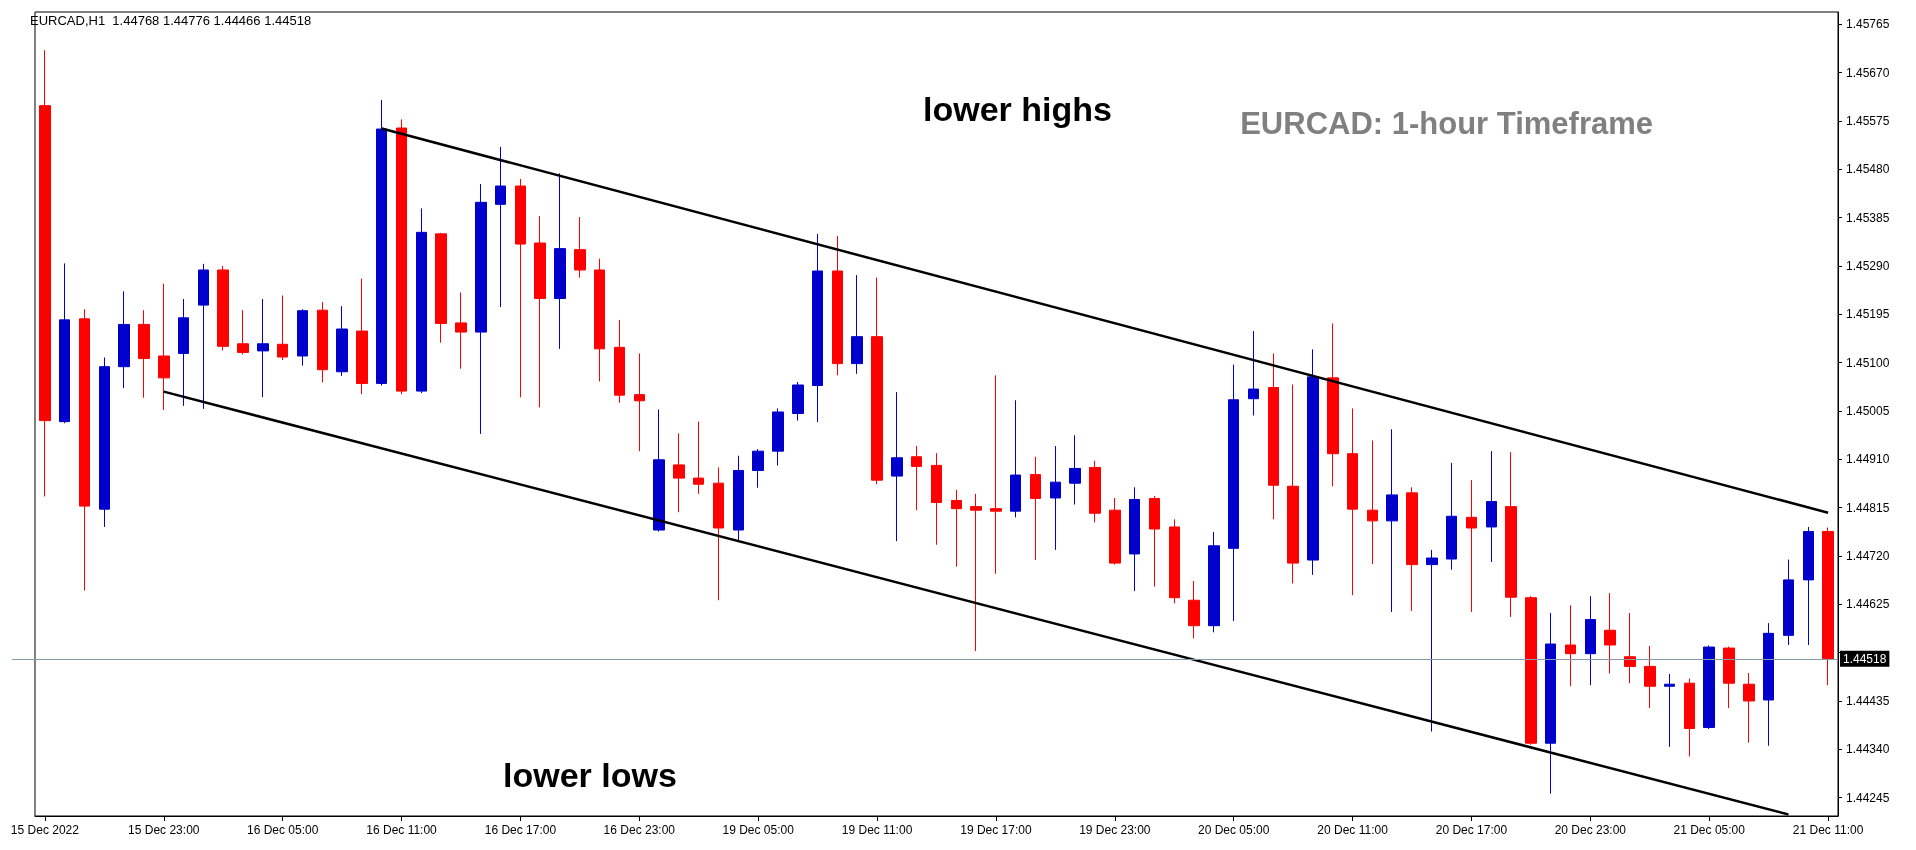  Describe the element at coordinates (1868, 459) in the screenshot. I see `y-tick-label: 1.44910` at that location.